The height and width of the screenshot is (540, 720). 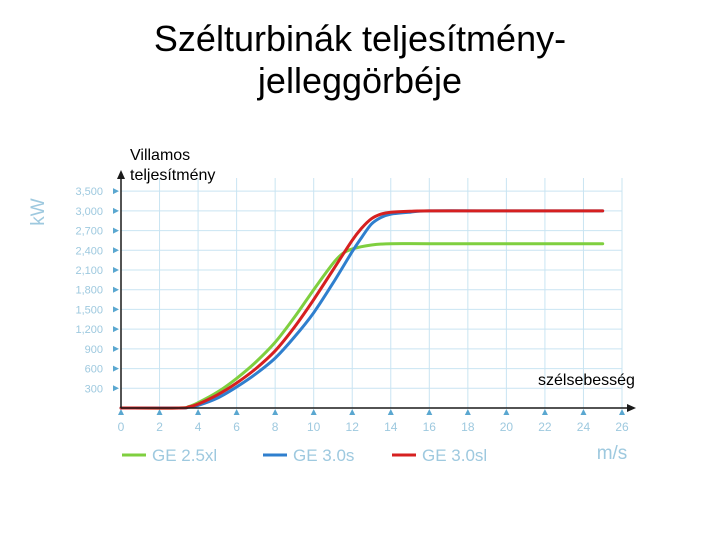 I want to click on slide-title-line2: jelleggörbéje, so click(x=360, y=80).